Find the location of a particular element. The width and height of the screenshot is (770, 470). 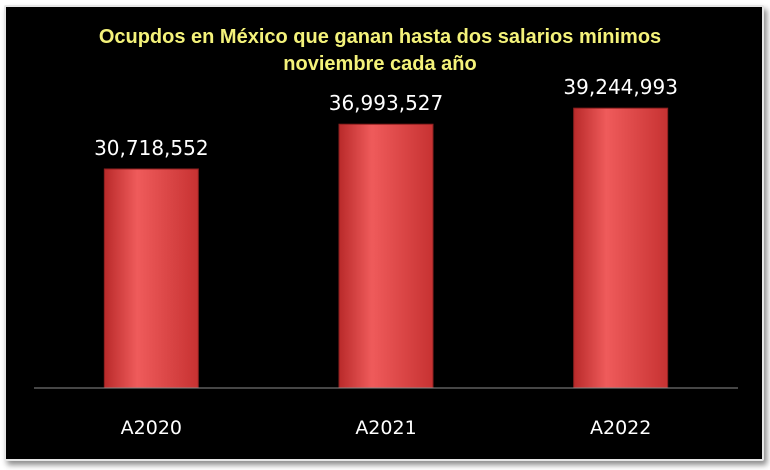

data-label-a2022: 39,244,993 is located at coordinates (620, 87).